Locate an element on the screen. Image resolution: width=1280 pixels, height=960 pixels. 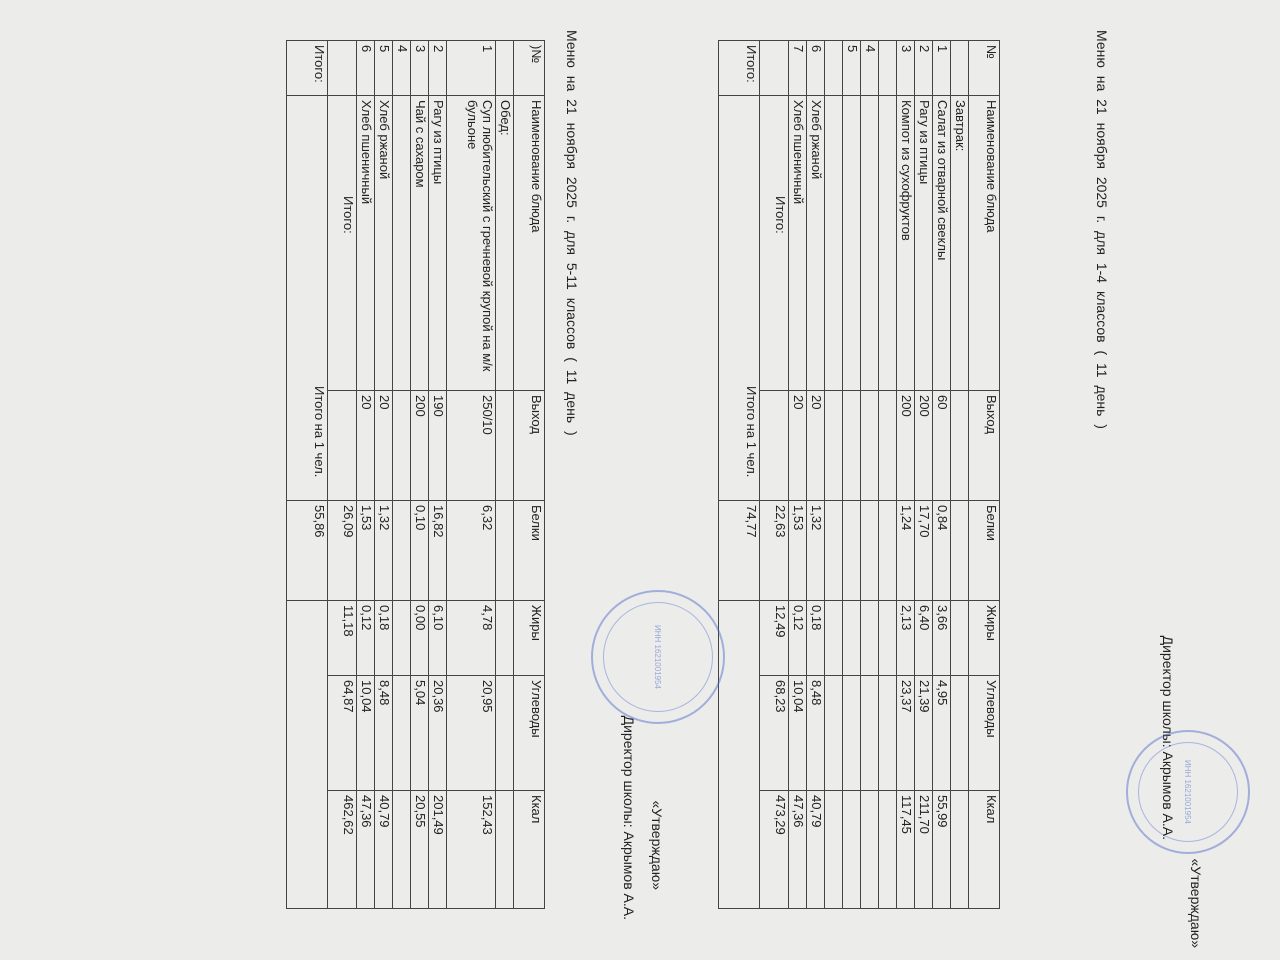
column-header: )№ is located at coordinates (529, 68).